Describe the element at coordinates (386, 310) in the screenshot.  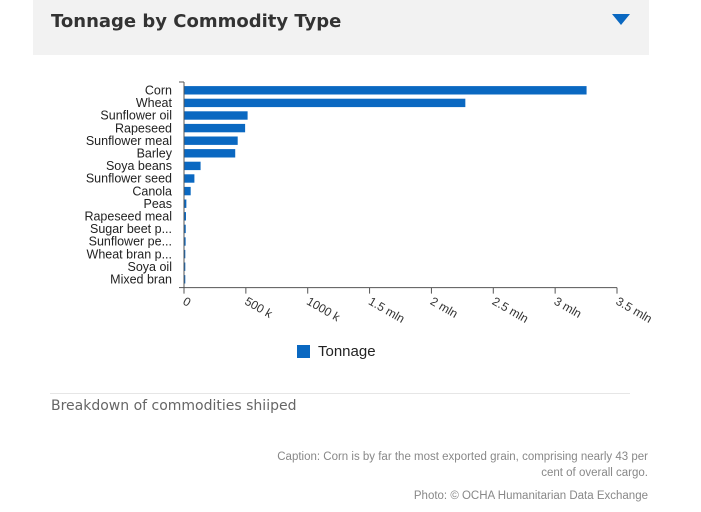
I see `tick-label: 1.5 mln` at that location.